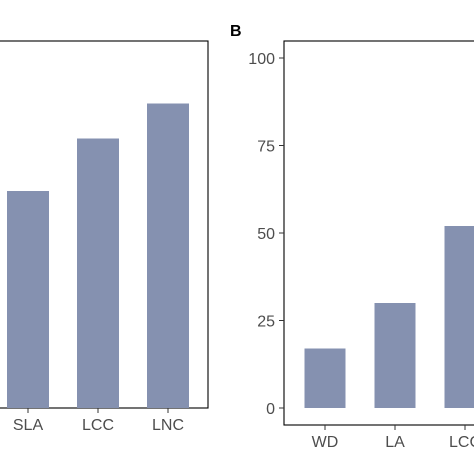 This screenshot has width=474, height=474. What do you see at coordinates (459, 317) in the screenshot?
I see `bar-b-lcc` at bounding box center [459, 317].